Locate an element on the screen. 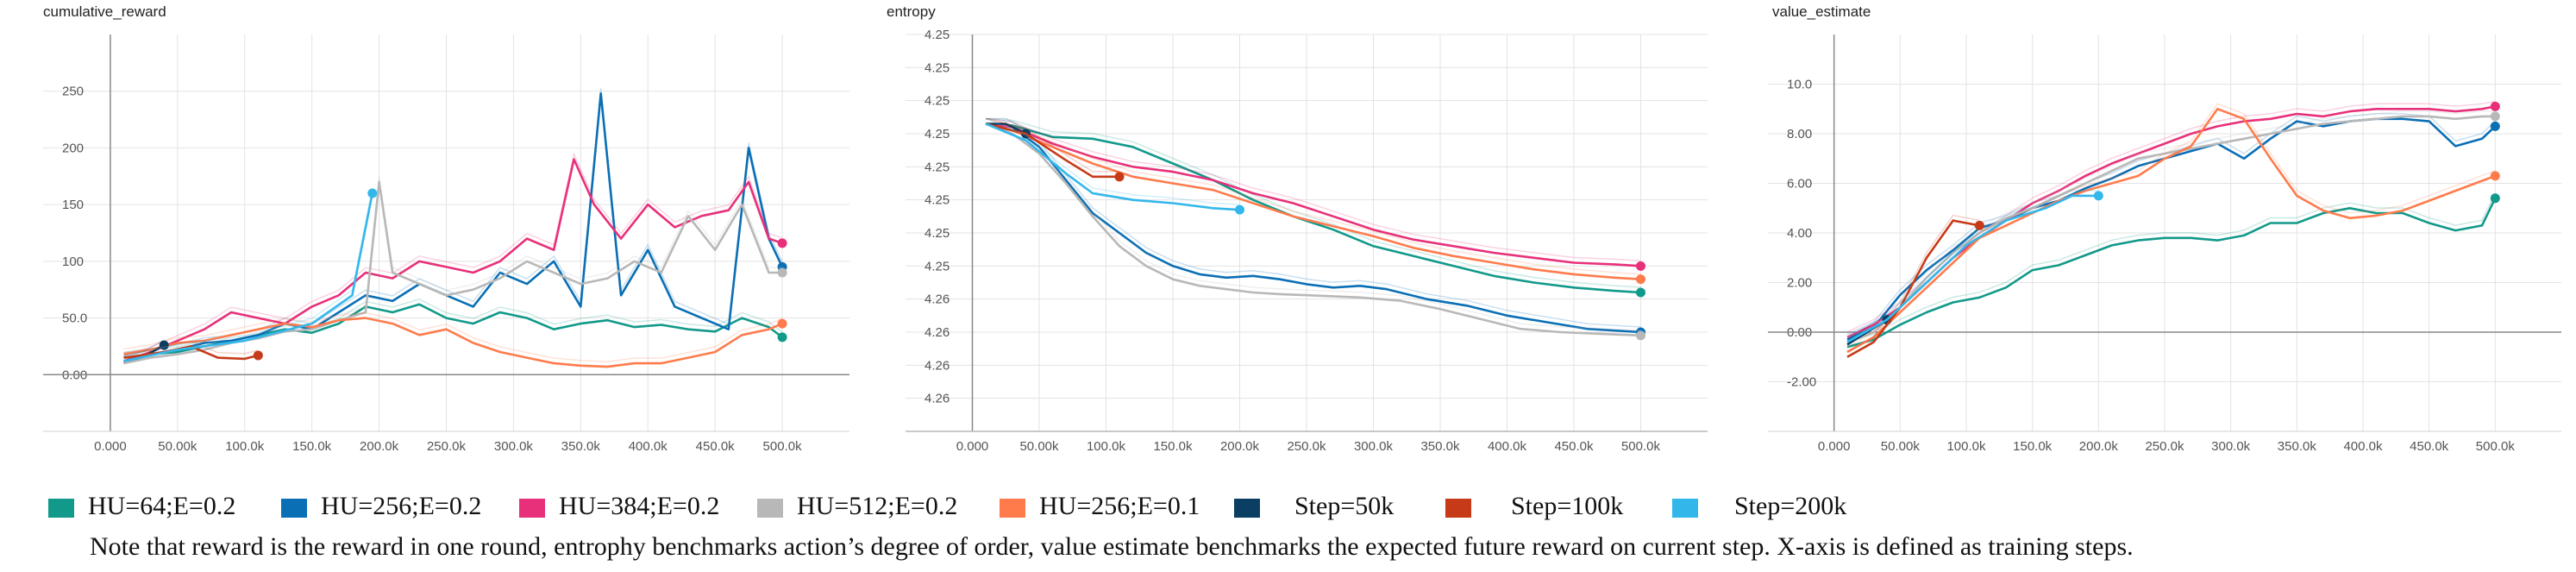 The width and height of the screenshot is (2576, 572). legend-label: HU=512;E=0.2 is located at coordinates (877, 506).